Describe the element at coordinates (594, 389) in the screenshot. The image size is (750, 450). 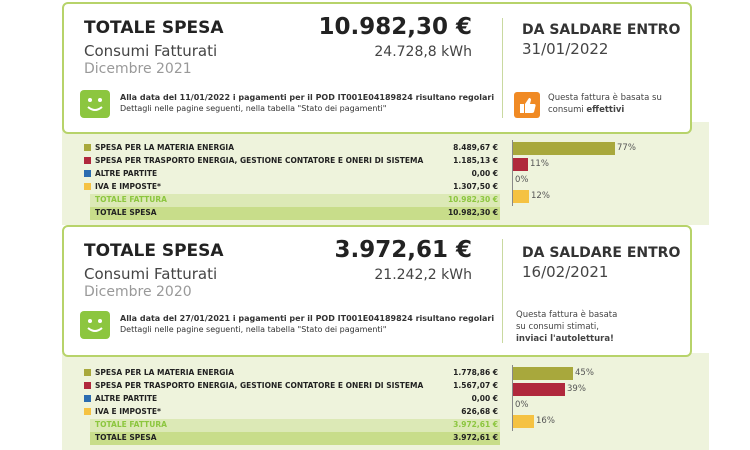
I see `bar-row: 39%` at that location.